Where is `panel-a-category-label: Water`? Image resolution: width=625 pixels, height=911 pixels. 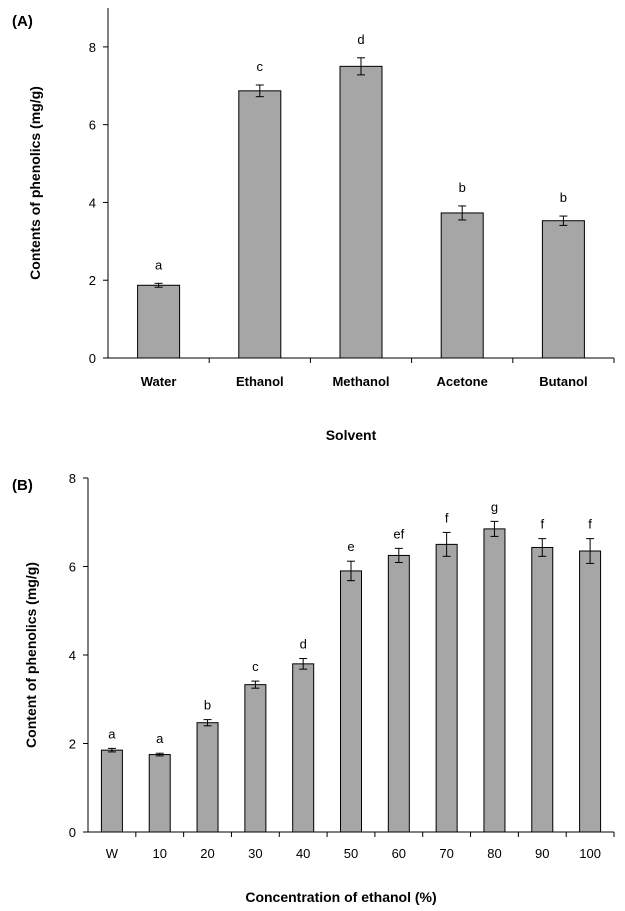 panel-a-category-label: Water is located at coordinates (159, 381).